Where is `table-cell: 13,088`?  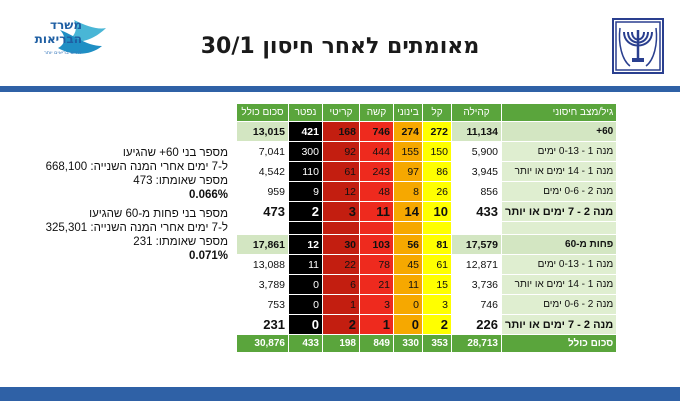 table-cell: 13,088 is located at coordinates (262, 264).